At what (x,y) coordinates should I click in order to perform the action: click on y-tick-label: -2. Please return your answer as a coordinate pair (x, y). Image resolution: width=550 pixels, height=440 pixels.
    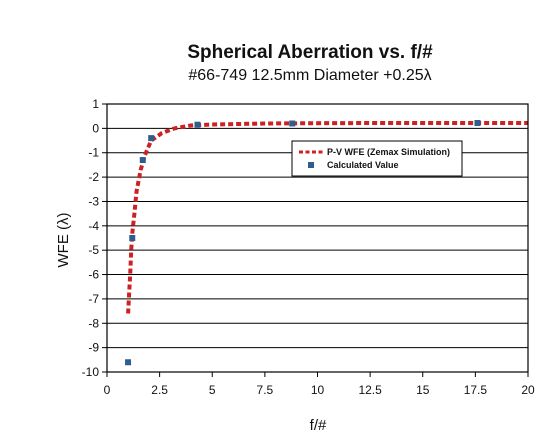
    Looking at the image, I should click on (93, 177).